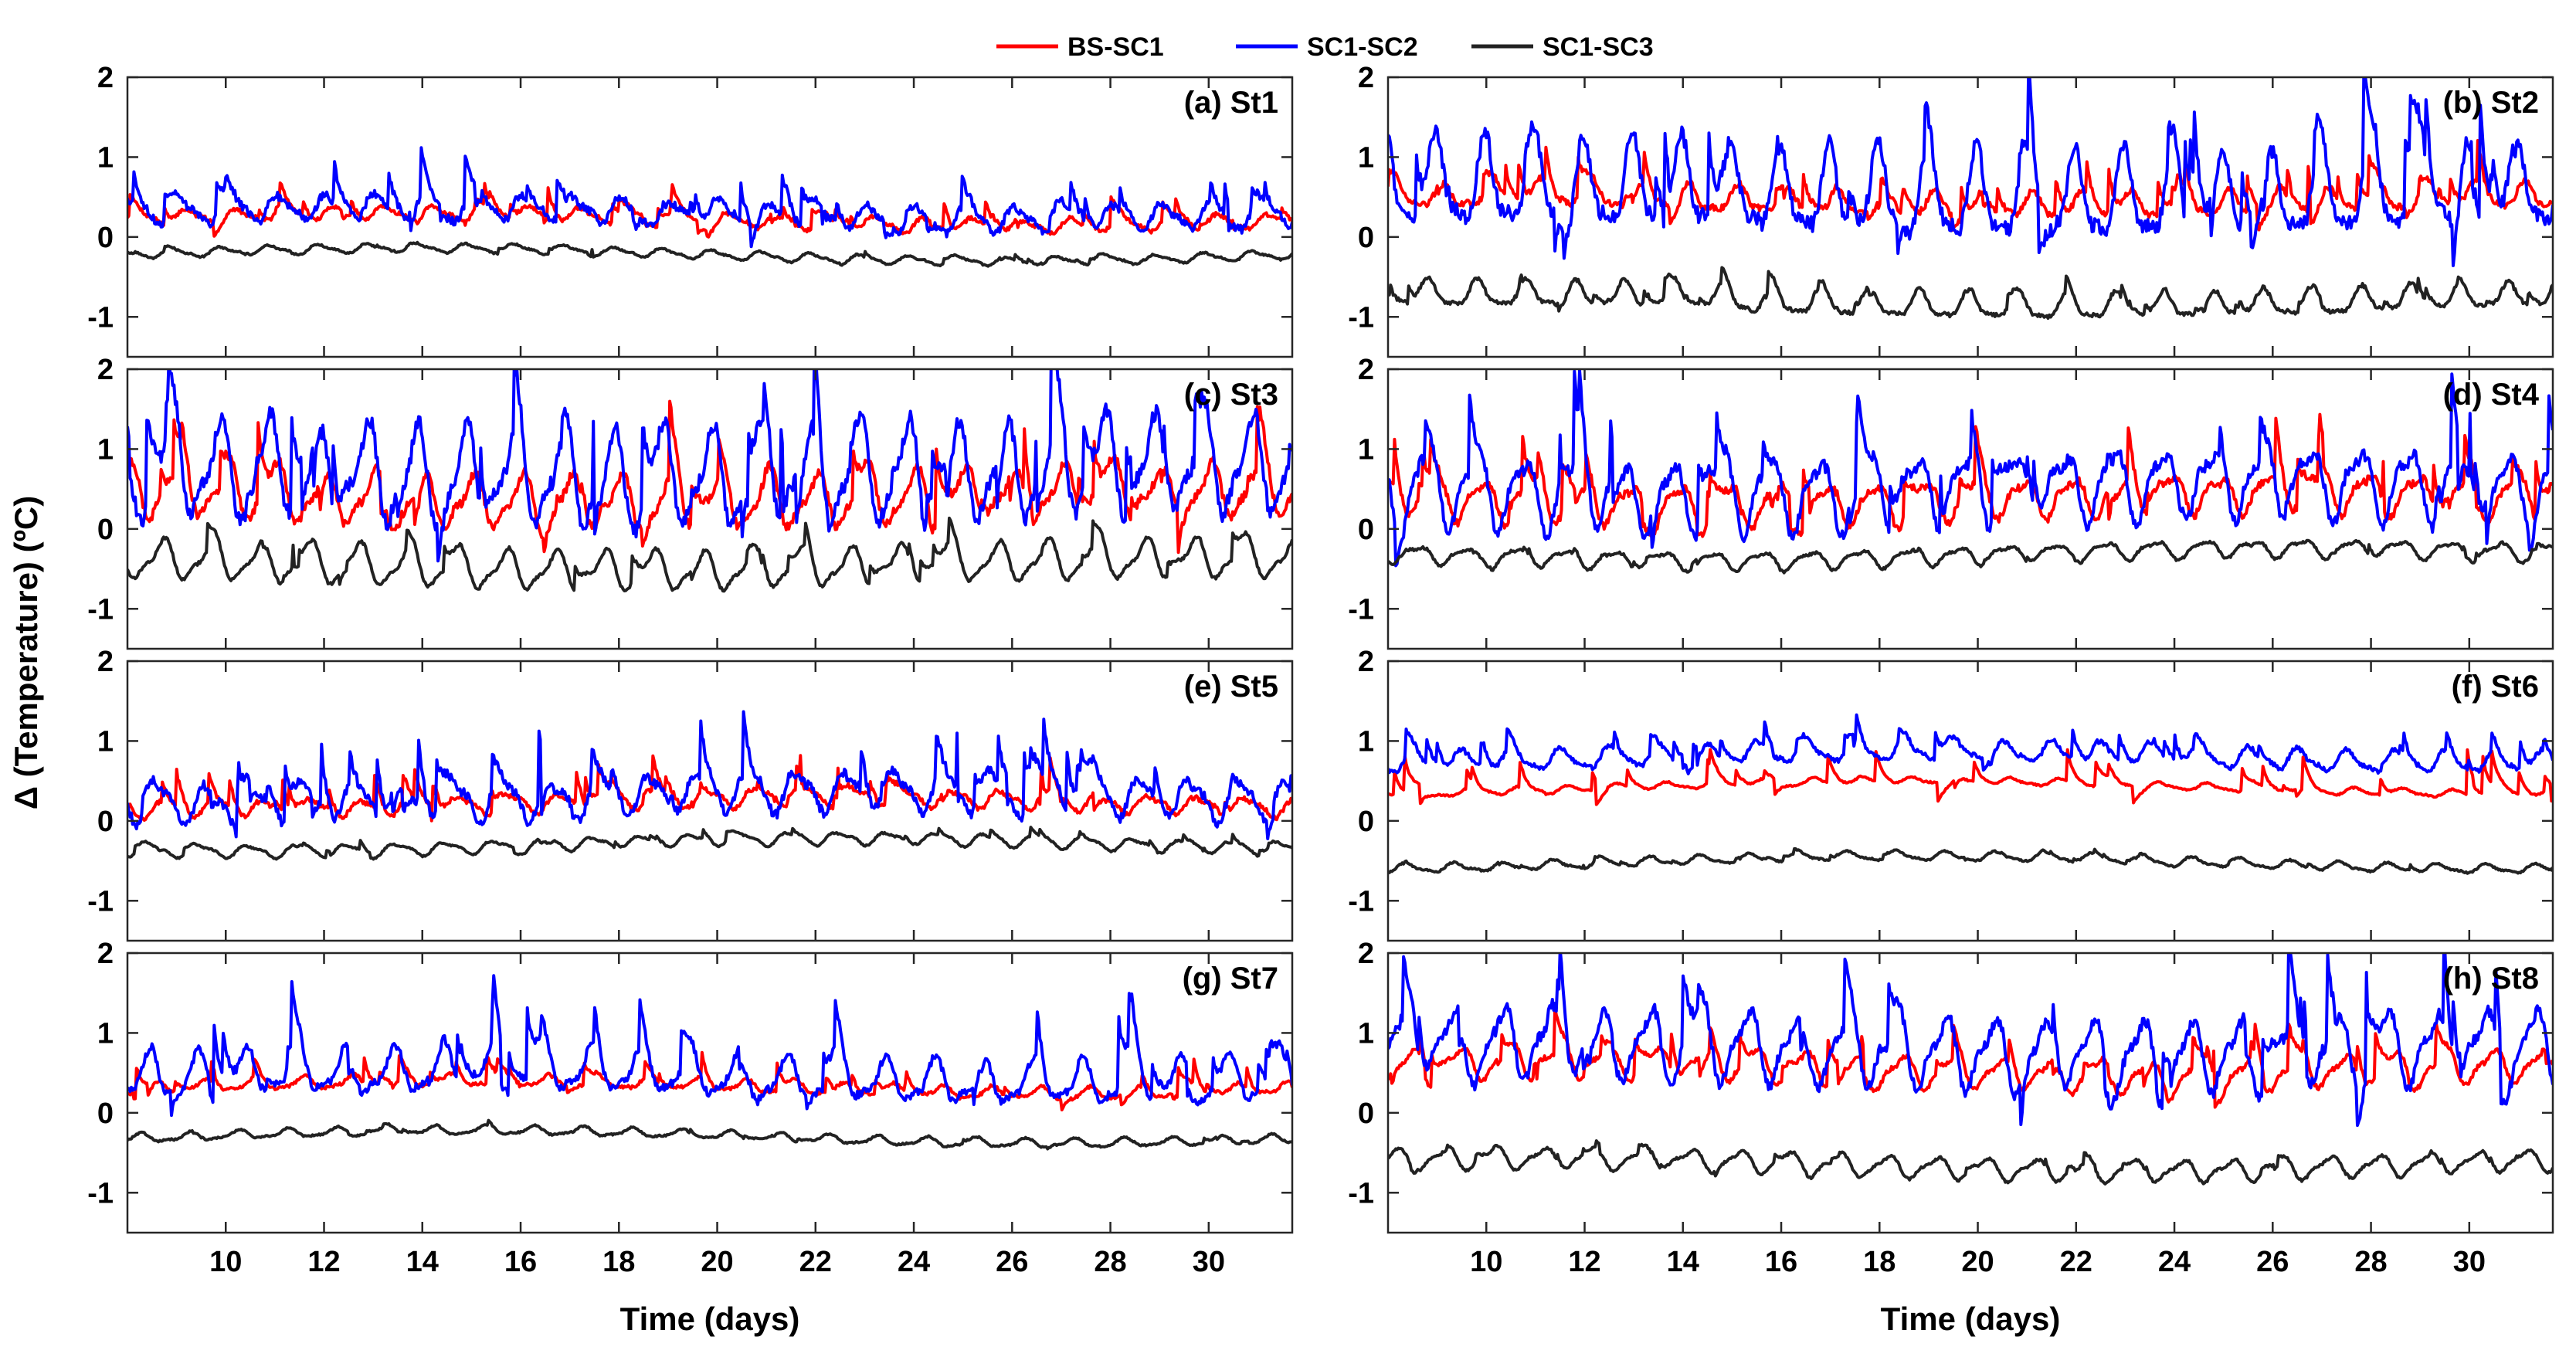  Describe the element at coordinates (1971, 1319) in the screenshot. I see `x-axis-label-right: Time (days)` at that location.